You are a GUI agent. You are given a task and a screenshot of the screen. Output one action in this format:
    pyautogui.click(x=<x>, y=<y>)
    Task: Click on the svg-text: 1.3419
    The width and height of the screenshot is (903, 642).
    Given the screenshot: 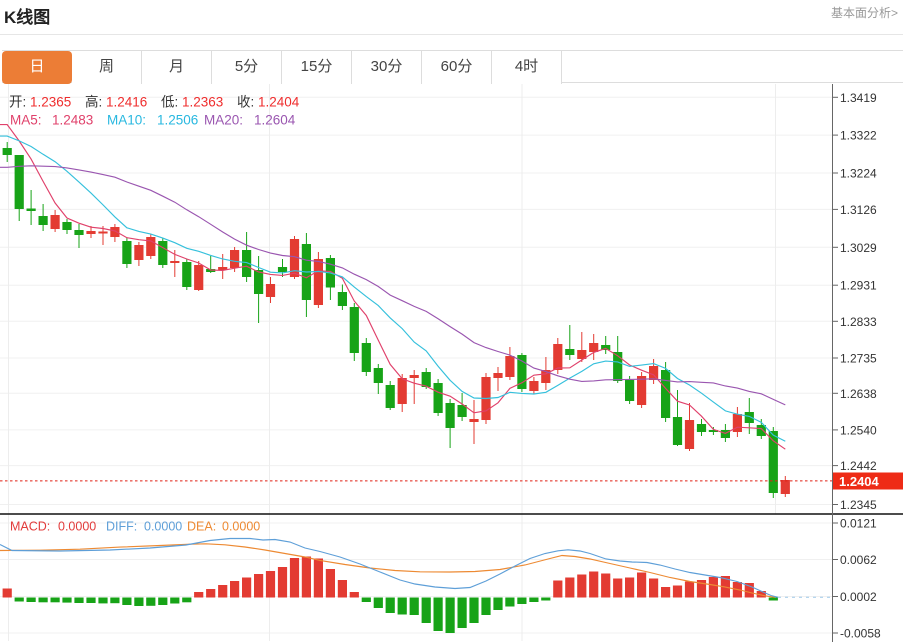 What is the action you would take?
    pyautogui.click(x=858, y=98)
    